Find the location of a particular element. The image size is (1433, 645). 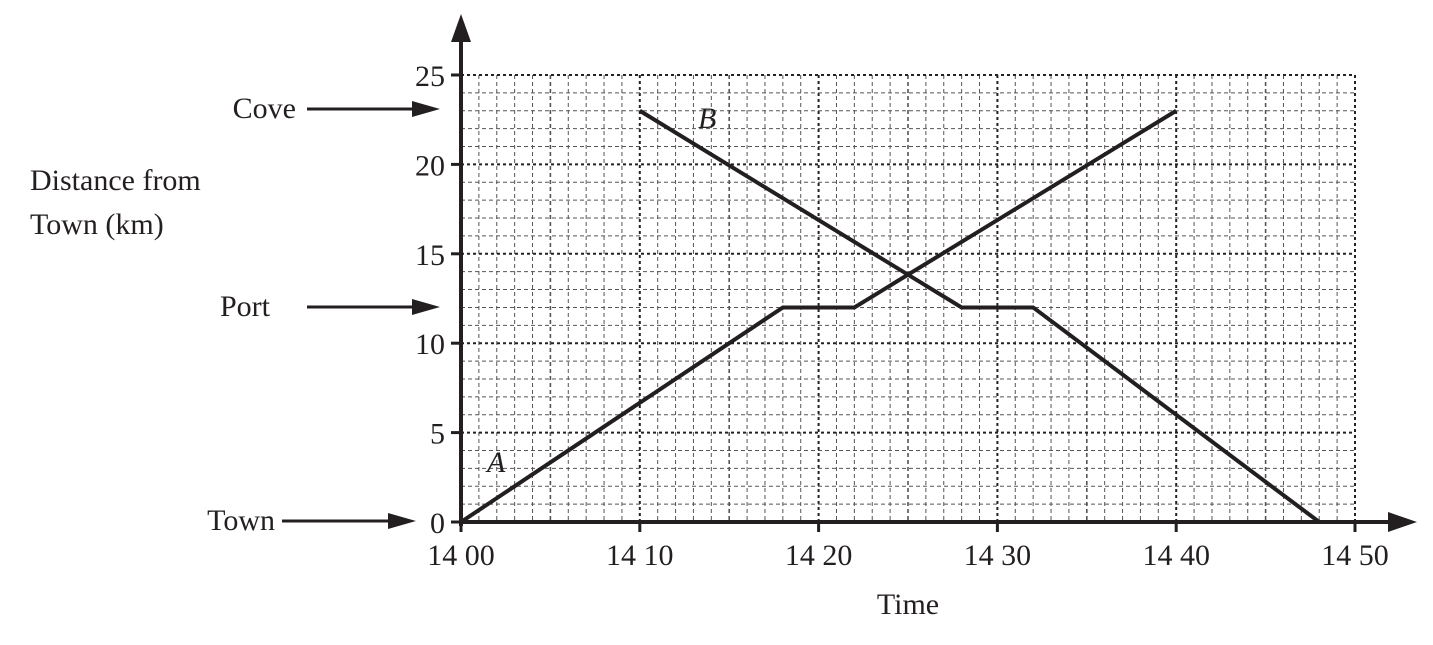

x-tick-label: 14 40 is located at coordinates (1176, 555).